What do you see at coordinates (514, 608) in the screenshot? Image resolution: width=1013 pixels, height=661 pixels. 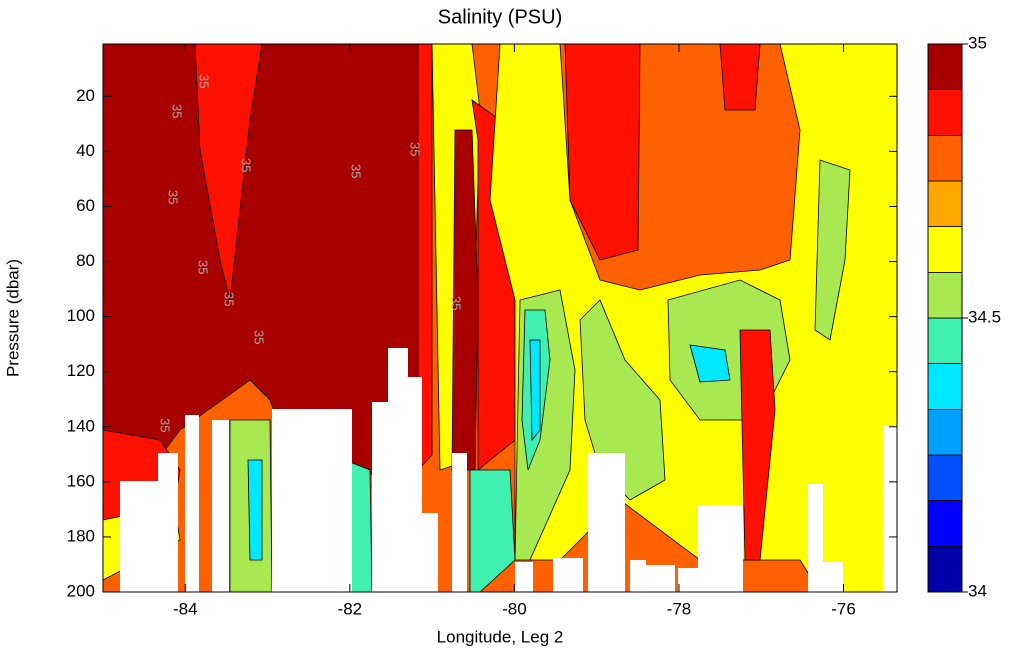 I see `x-tick-label: -80` at bounding box center [514, 608].